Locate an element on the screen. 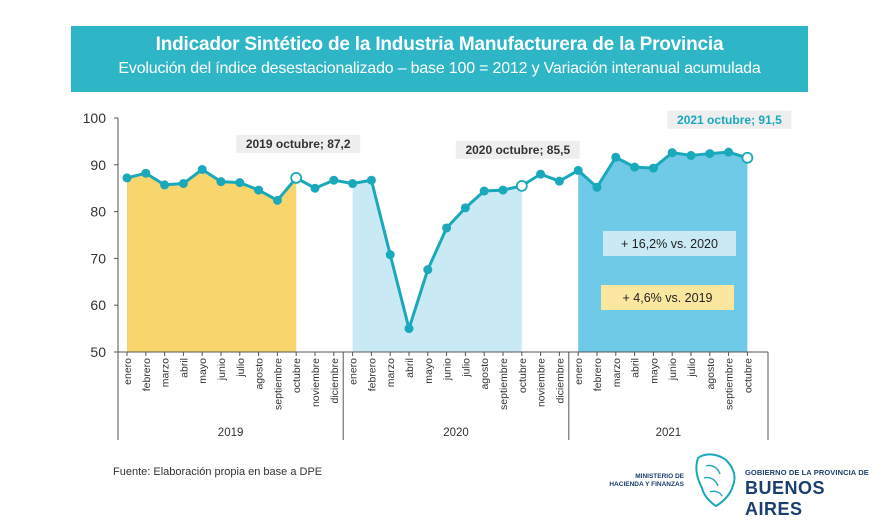  variation-label: + 16,2% vs. 2020 is located at coordinates (669, 244).